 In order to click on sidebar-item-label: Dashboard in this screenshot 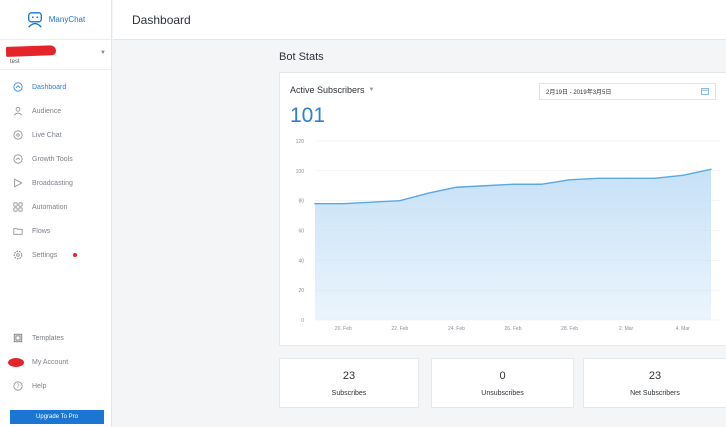, I will do `click(49, 87)`.